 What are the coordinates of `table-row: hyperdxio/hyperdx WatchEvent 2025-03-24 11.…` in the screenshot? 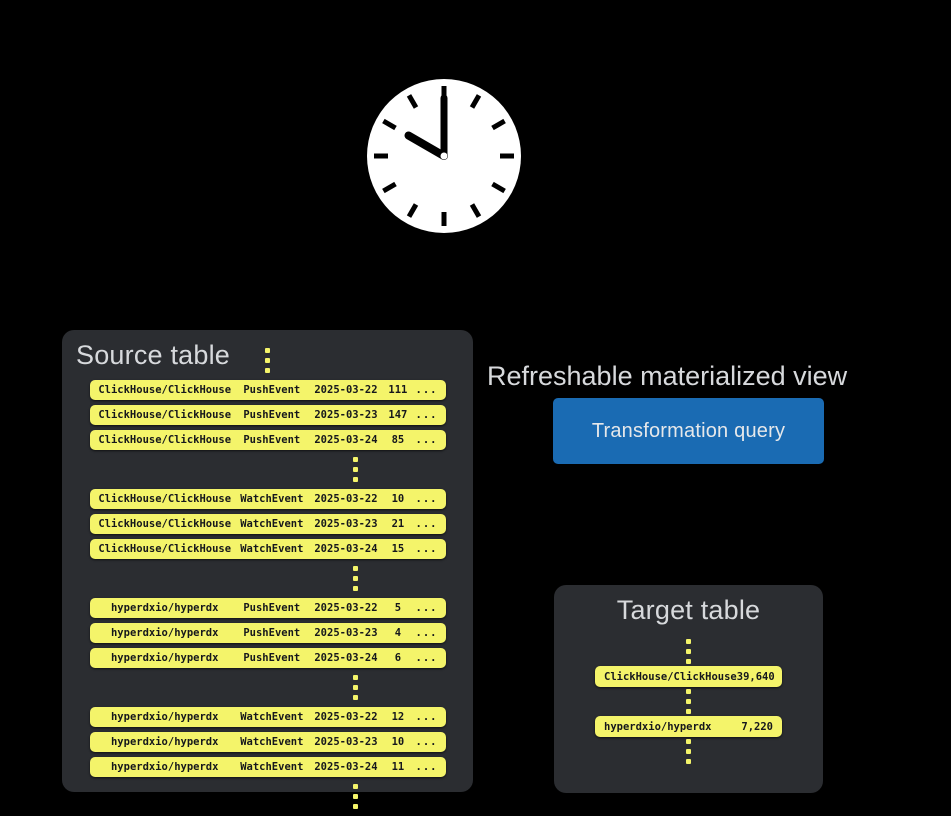 It's located at (267, 767).